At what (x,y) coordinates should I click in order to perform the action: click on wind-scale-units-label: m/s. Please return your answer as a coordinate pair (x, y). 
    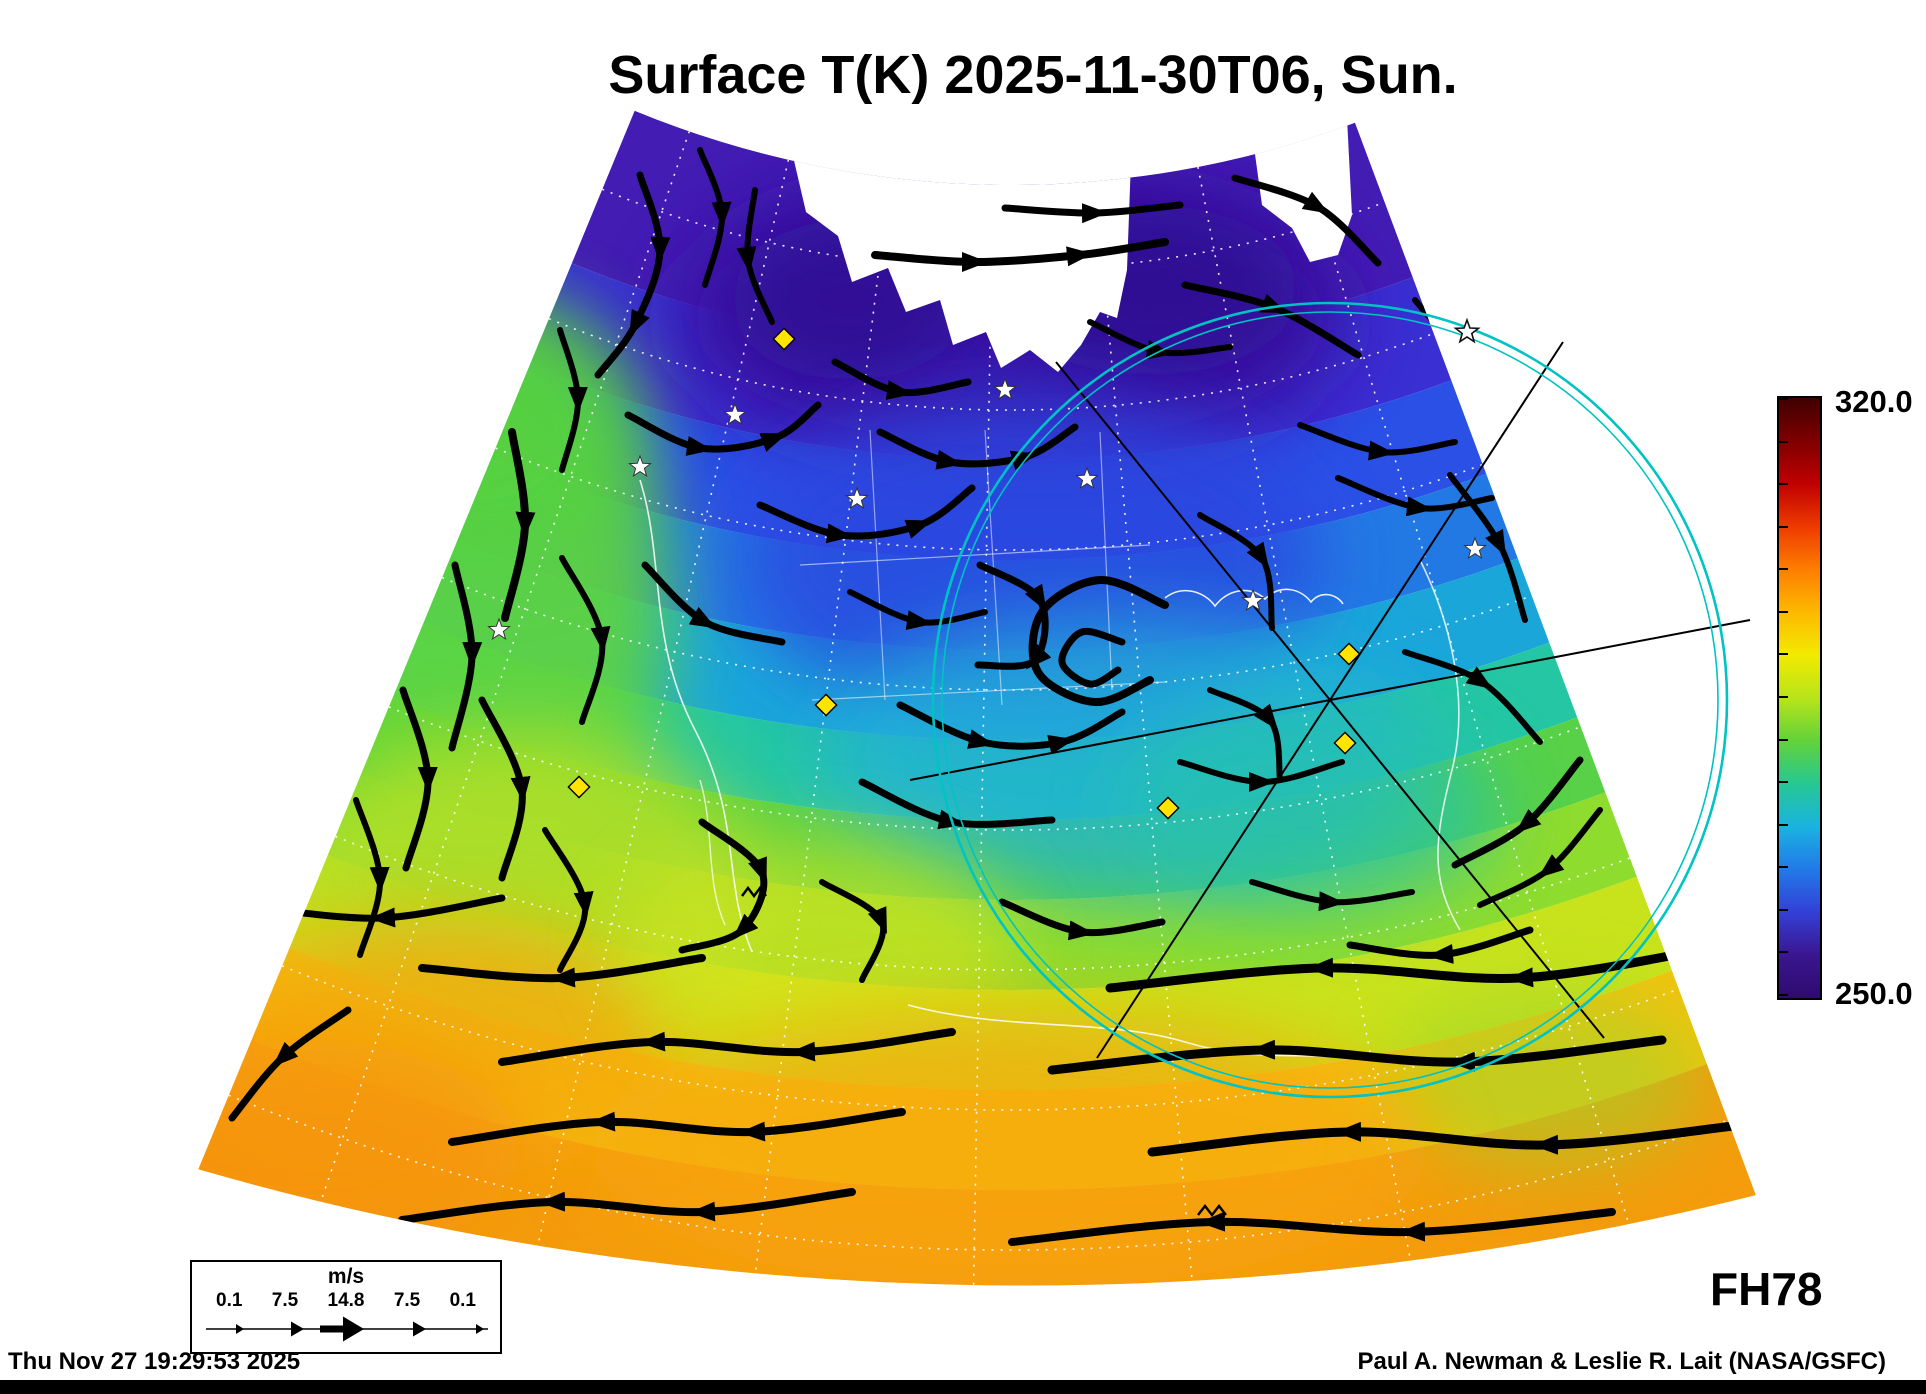
    Looking at the image, I should click on (346, 1276).